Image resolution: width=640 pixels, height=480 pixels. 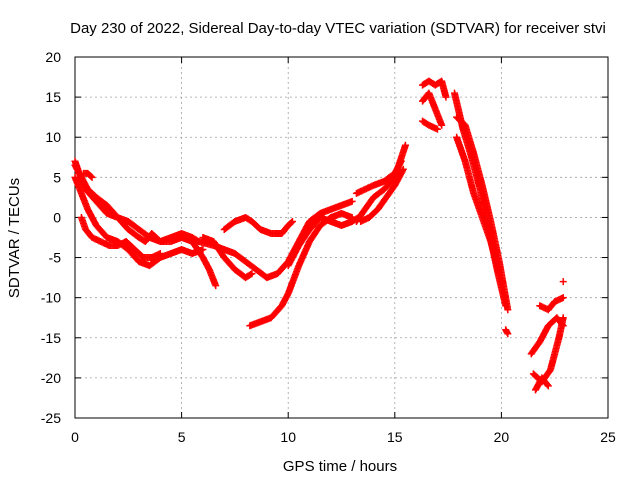 I want to click on y-tick-label: -5, so click(x=55, y=258).